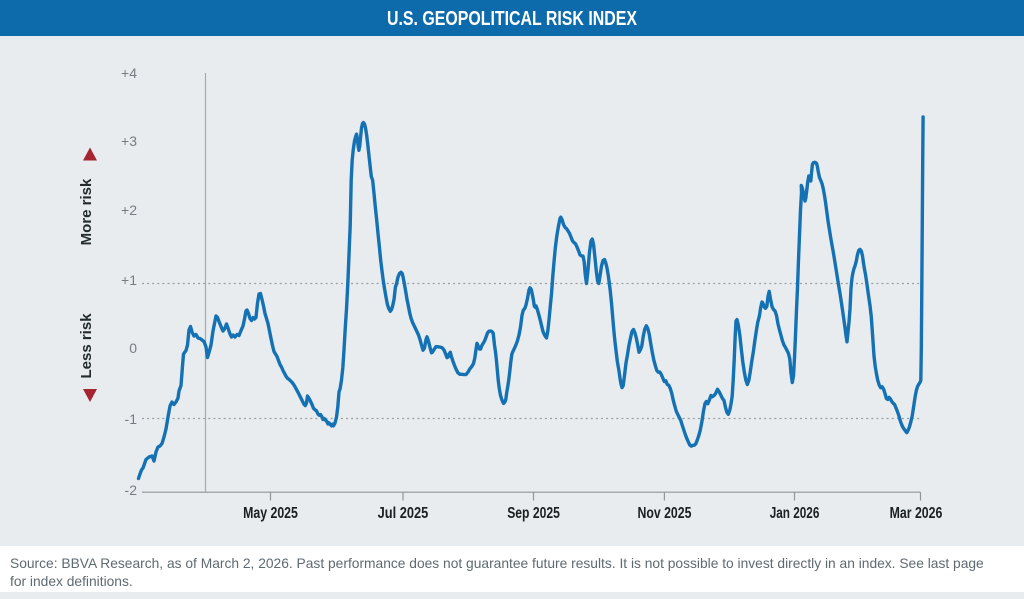 This screenshot has width=1024, height=599. Describe the element at coordinates (129, 280) in the screenshot. I see `svg-text: +1` at that location.